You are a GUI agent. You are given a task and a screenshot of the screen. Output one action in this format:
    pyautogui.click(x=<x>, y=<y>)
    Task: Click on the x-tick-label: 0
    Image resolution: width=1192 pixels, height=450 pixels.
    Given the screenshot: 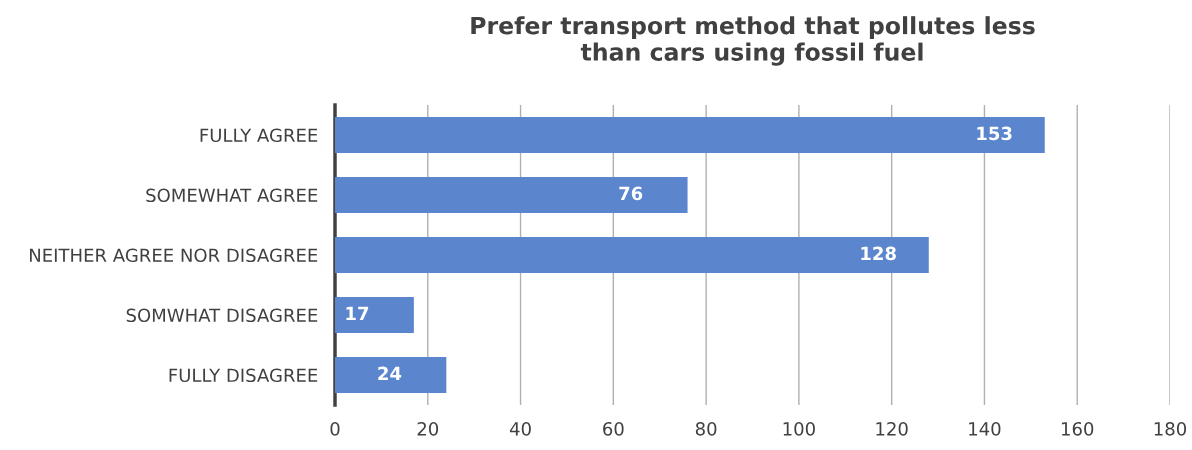 What is the action you would take?
    pyautogui.click(x=335, y=428)
    